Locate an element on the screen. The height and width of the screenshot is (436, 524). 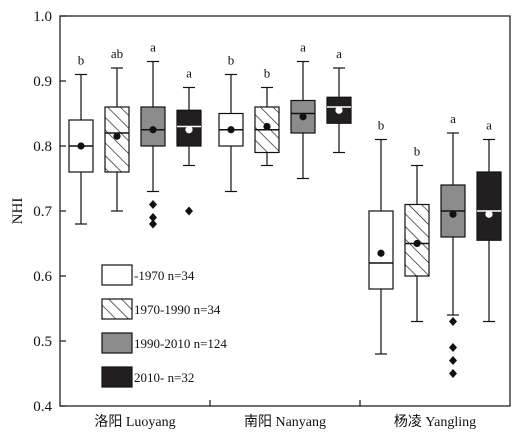
y-tick-label: 0.5 is located at coordinates (42, 342).